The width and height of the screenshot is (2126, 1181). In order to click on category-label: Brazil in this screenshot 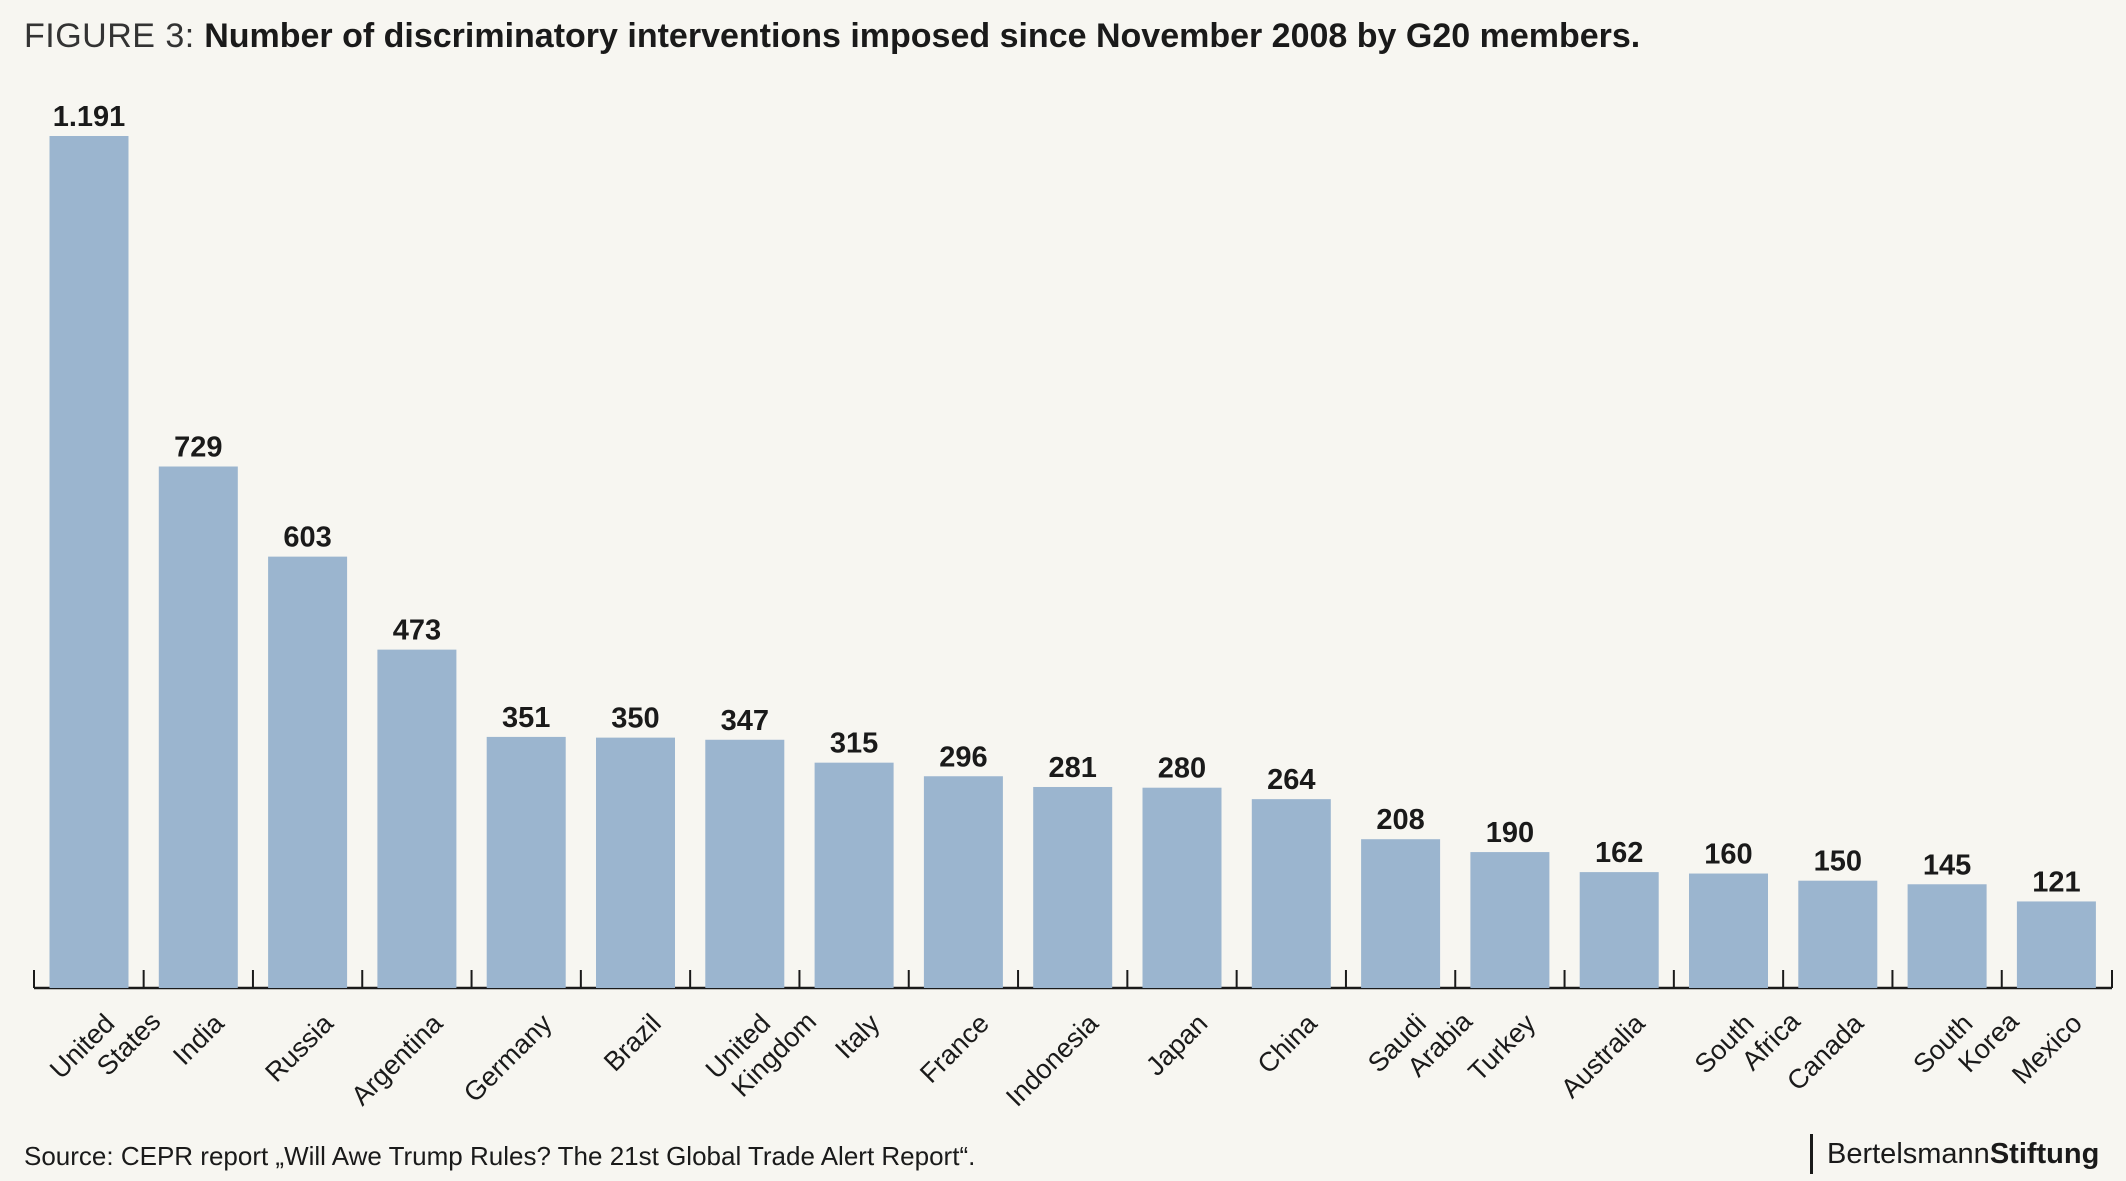, I will do `click(632, 1042)`.